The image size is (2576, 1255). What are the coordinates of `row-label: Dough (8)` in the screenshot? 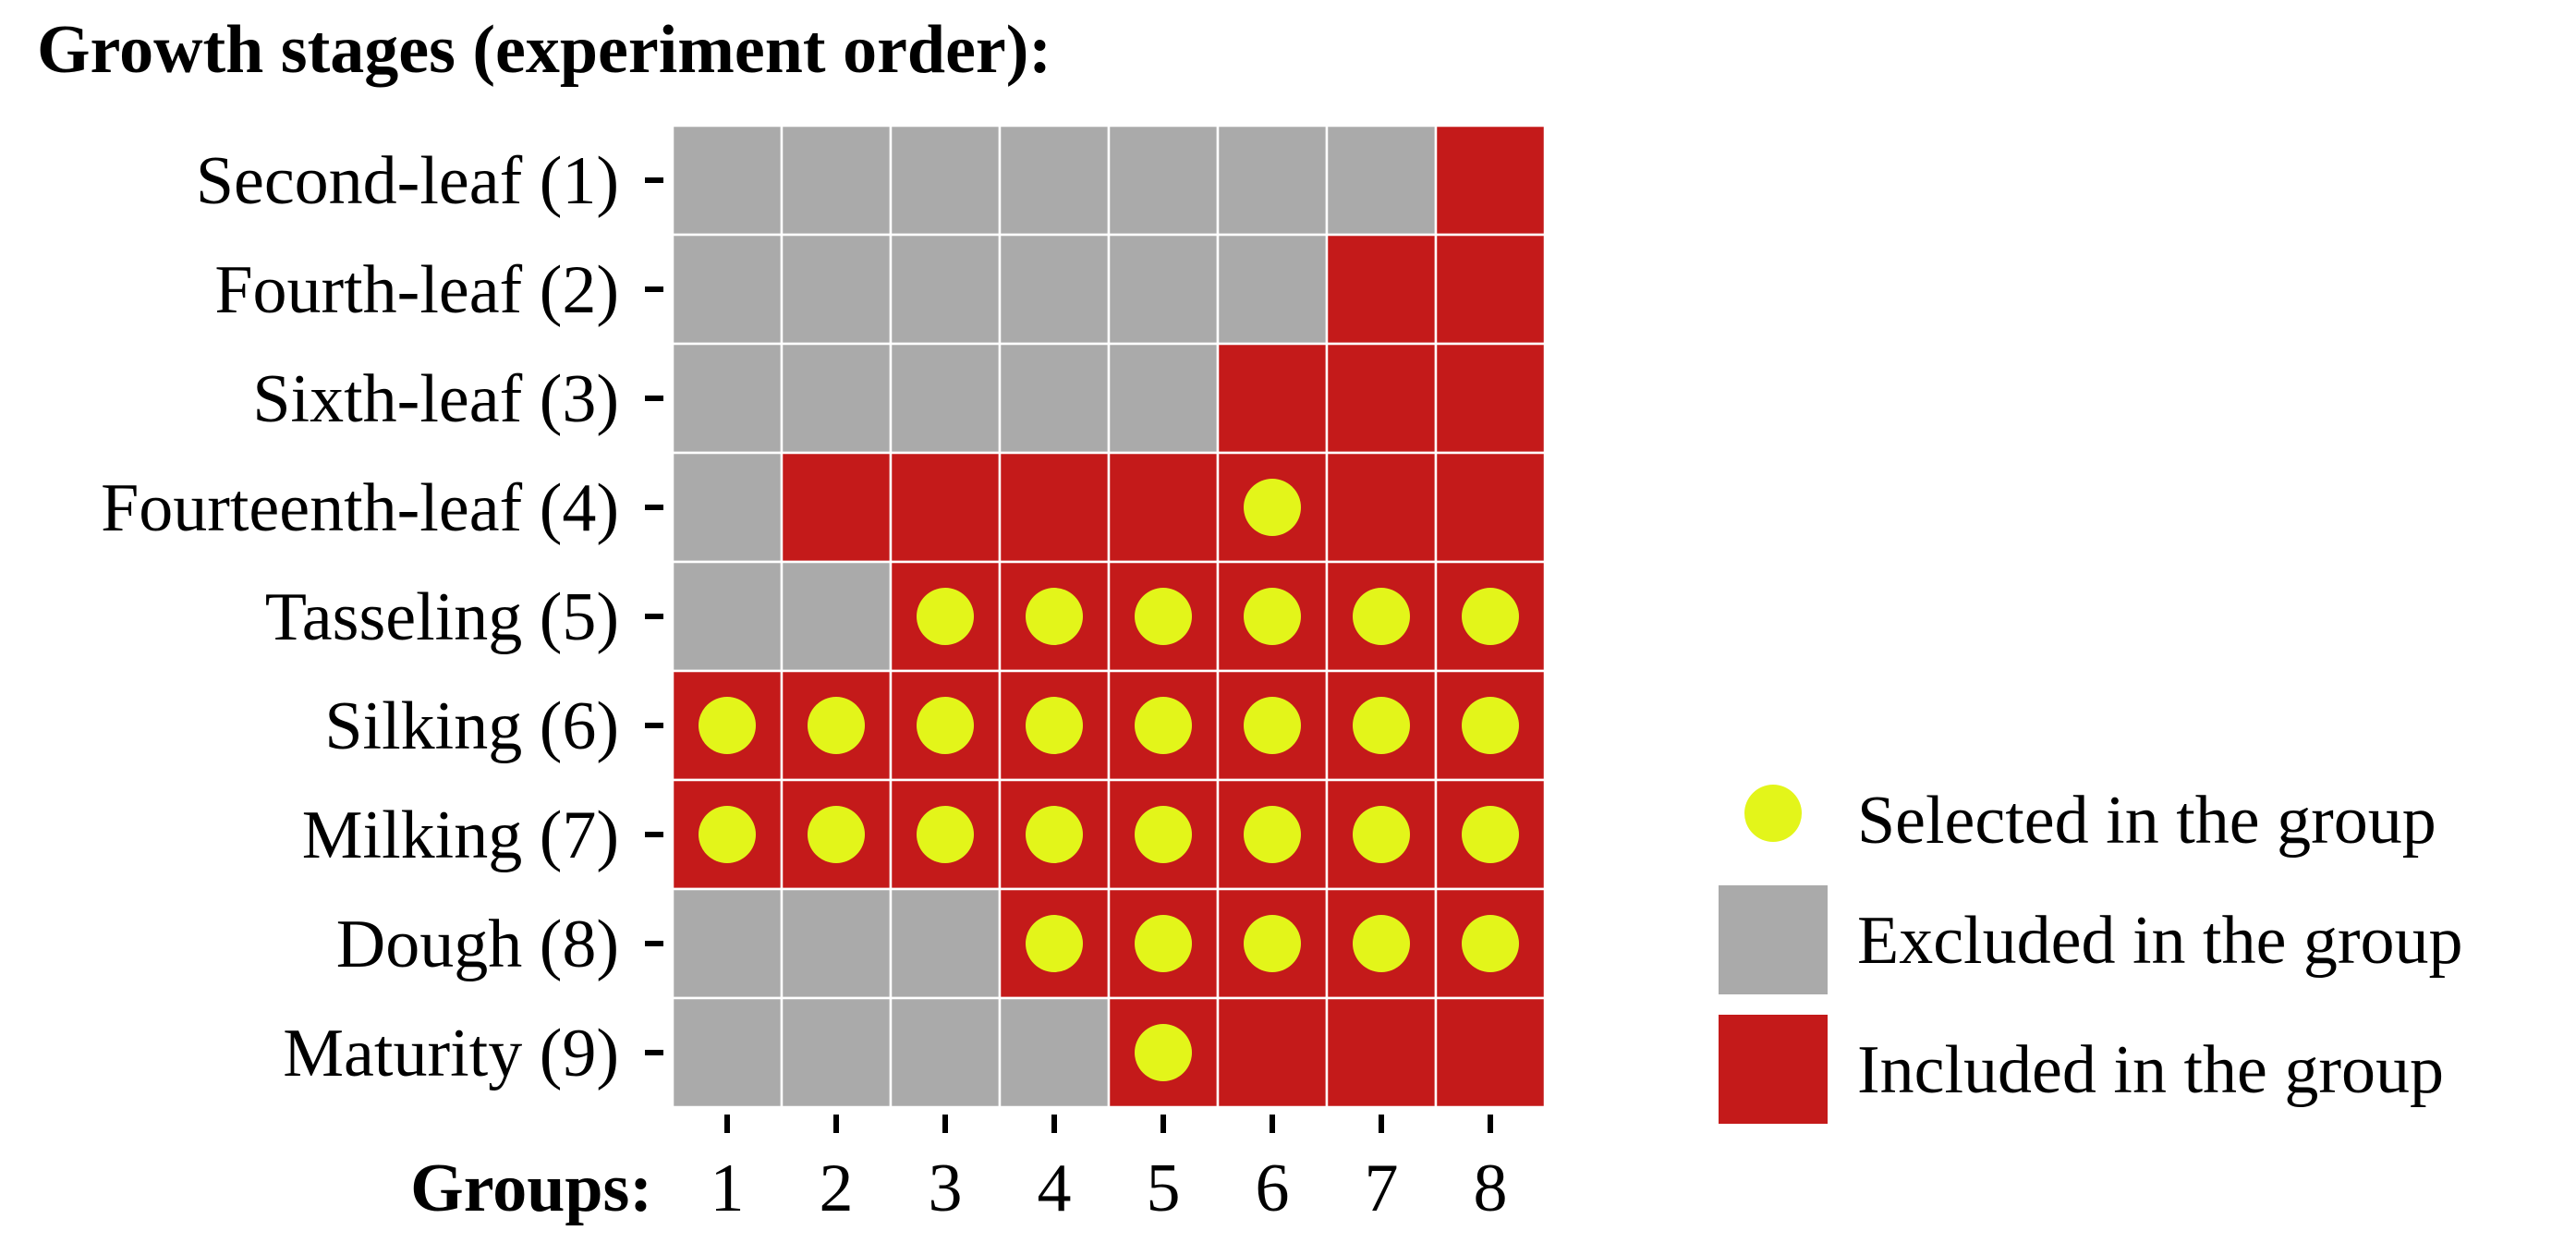 It's located at (478, 945).